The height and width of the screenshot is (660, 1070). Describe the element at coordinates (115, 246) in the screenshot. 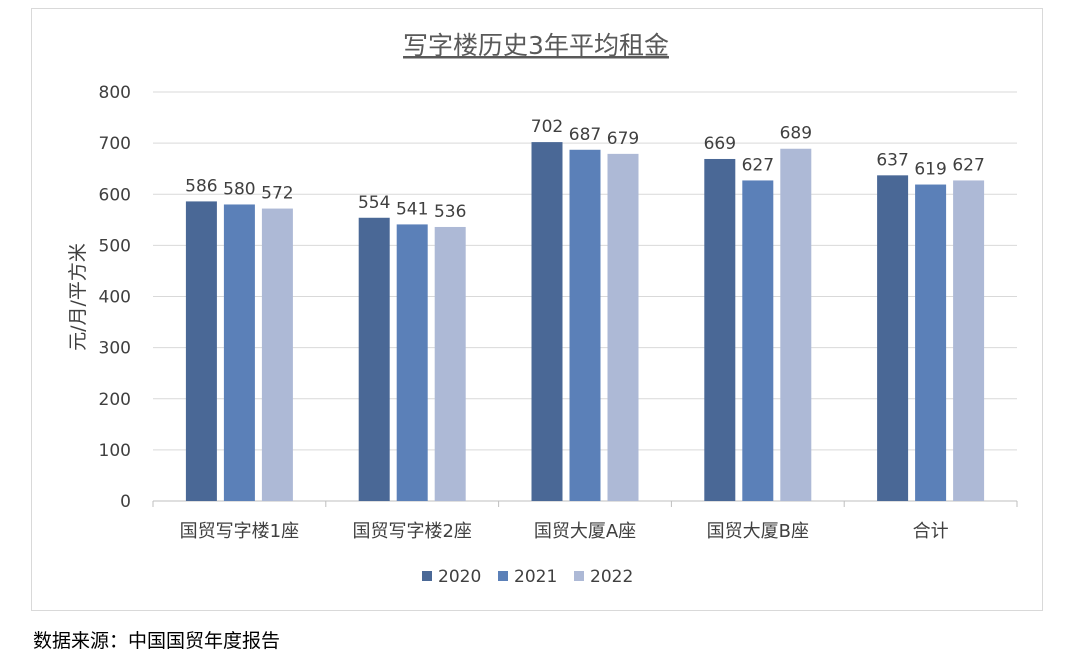

I see `y-tick-label: 500` at that location.